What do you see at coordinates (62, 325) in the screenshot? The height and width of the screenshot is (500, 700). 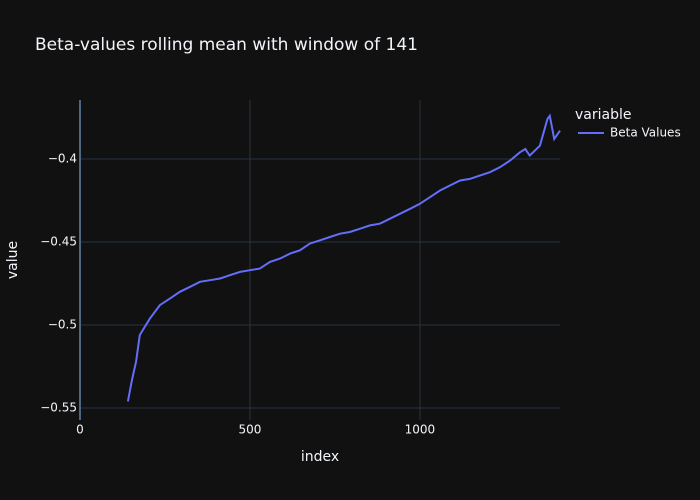 I see `y-tick-label: −0.5` at bounding box center [62, 325].